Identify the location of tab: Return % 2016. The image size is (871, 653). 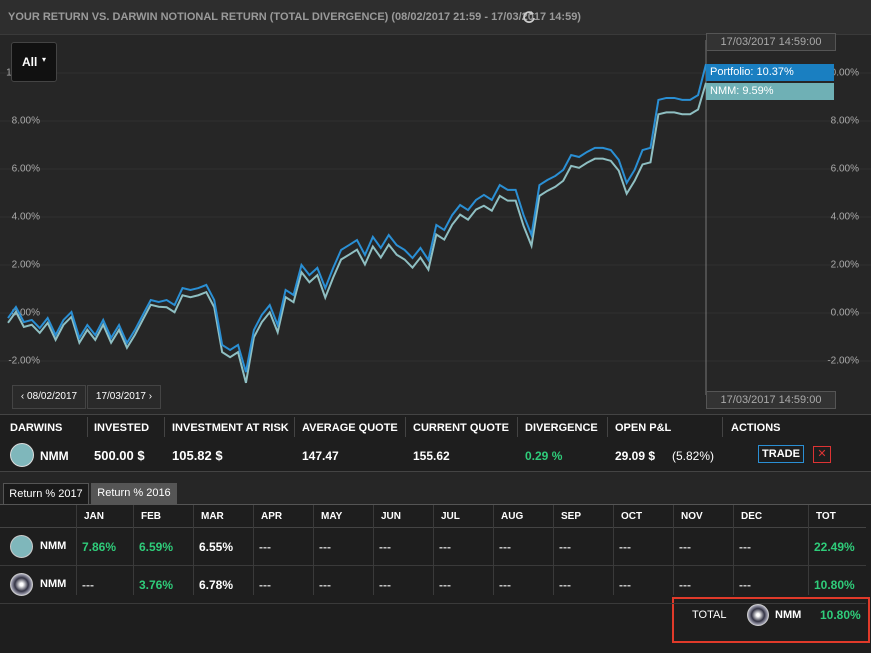
(134, 493).